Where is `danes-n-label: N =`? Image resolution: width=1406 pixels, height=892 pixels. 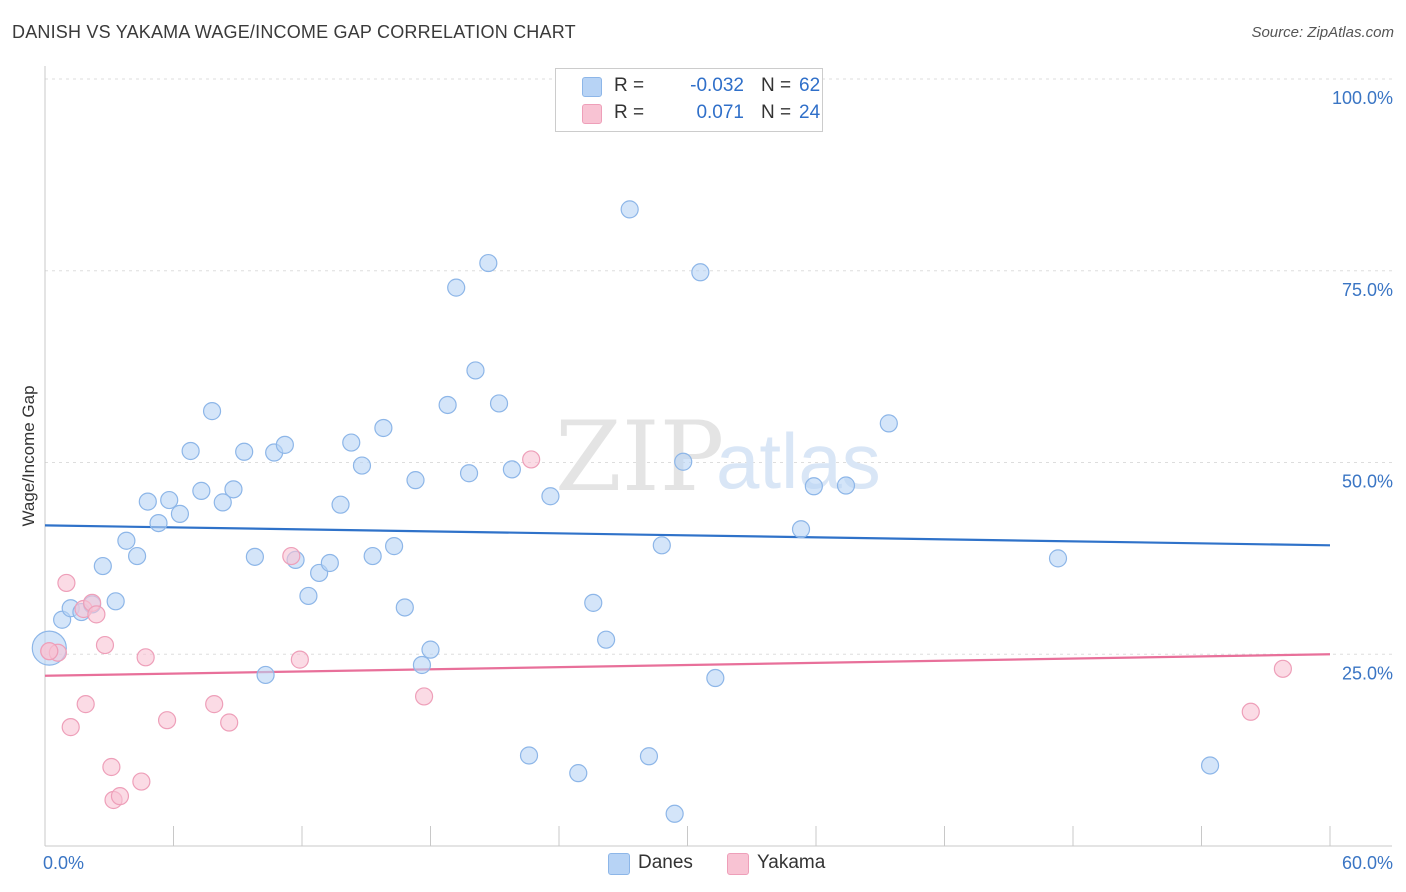
danes-n-label: N = is located at coordinates (776, 85).